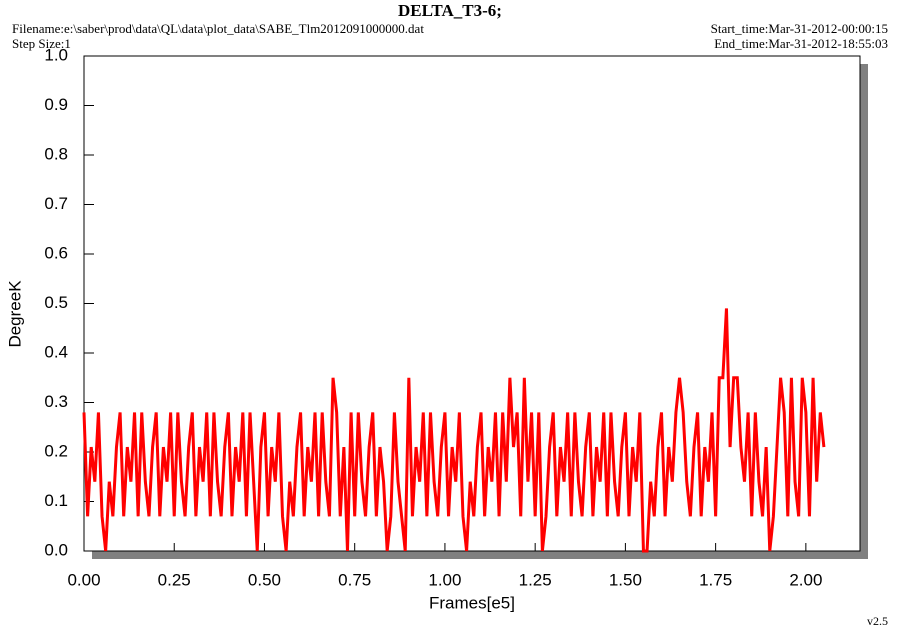 This screenshot has height=630, width=900. I want to click on x-tick-label: 1.75, so click(715, 579).